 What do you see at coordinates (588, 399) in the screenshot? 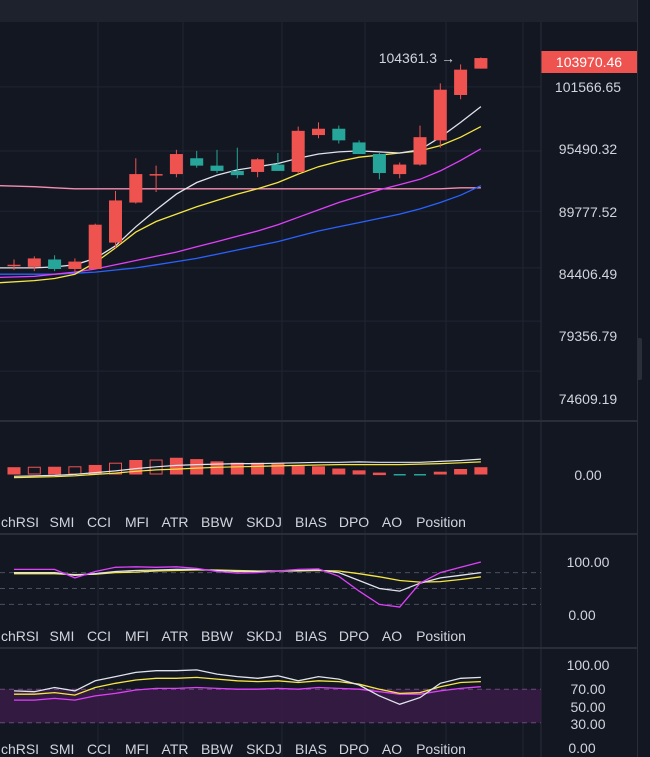
I see `price-label: 74609.19` at bounding box center [588, 399].